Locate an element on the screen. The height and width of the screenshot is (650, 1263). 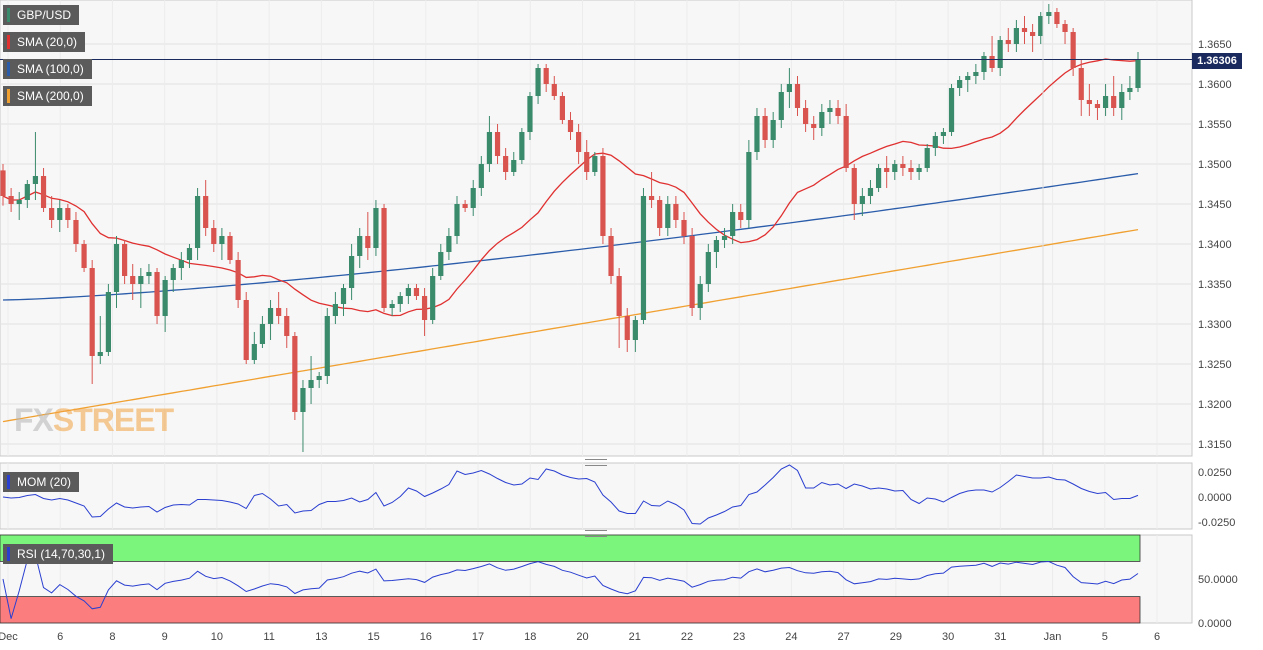
x-tick-label: 17 is located at coordinates (478, 637).